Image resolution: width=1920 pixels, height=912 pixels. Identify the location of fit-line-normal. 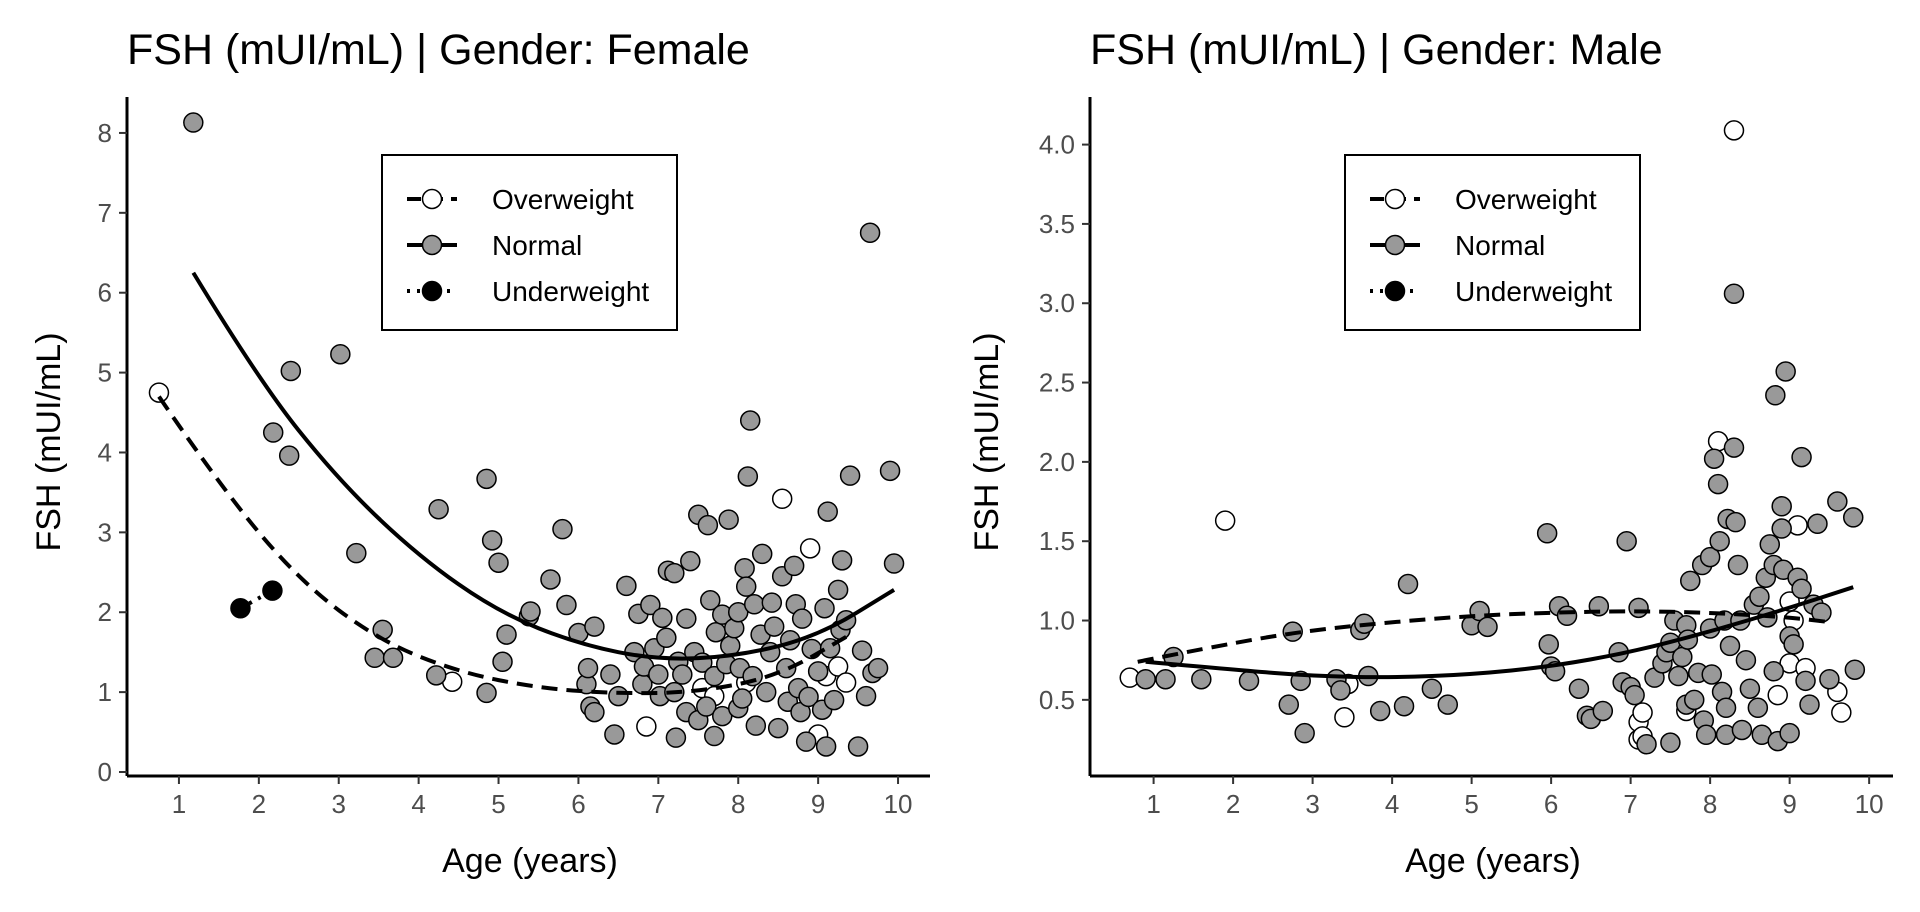
(1499, 632).